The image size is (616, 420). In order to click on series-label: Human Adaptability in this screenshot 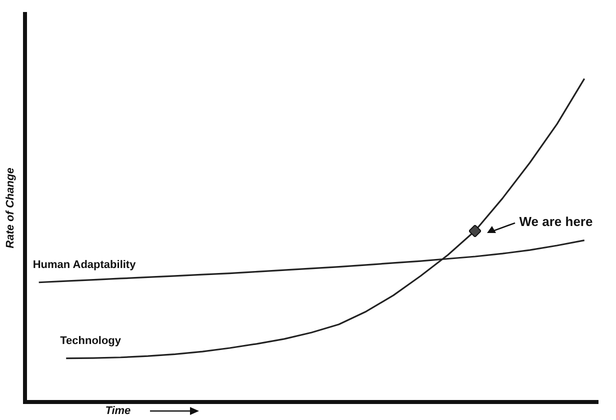, I will do `click(84, 264)`.